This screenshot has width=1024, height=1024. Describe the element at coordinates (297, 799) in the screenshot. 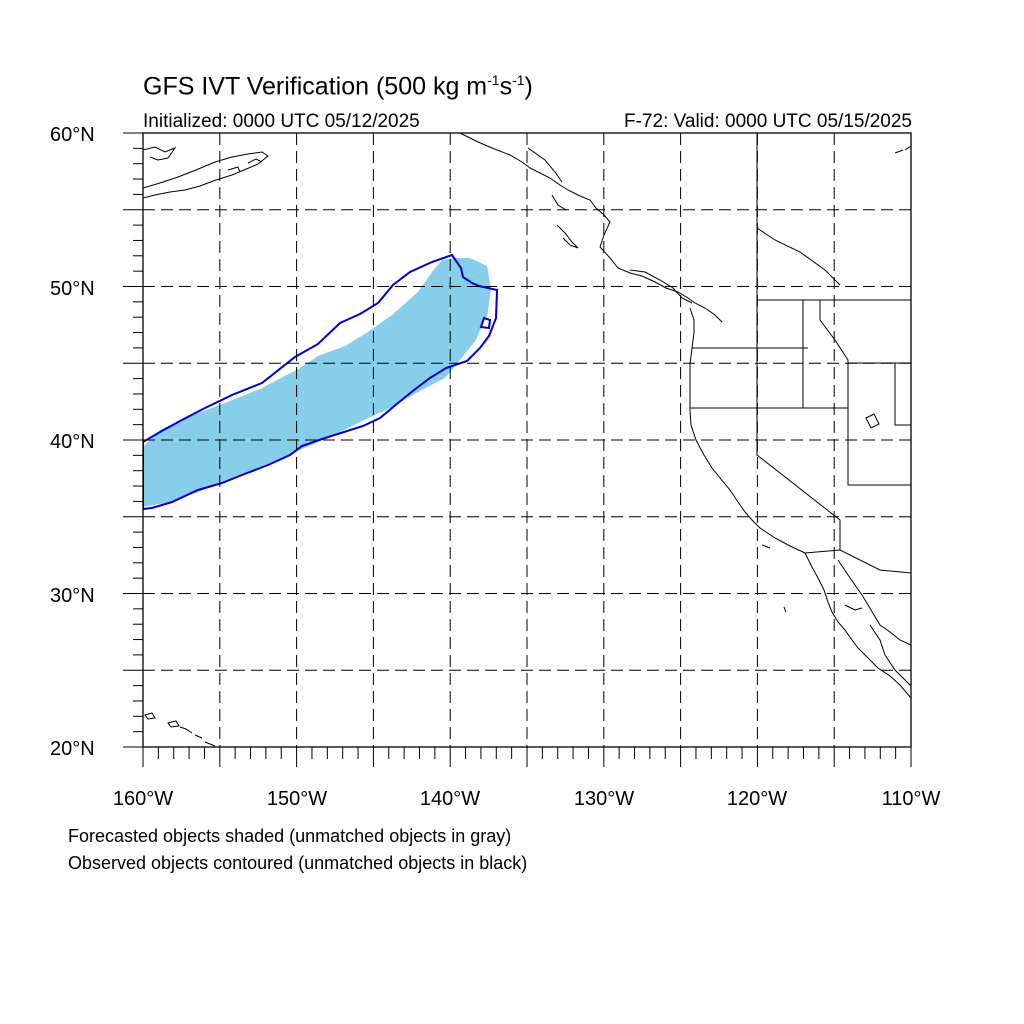

I see `lon-label-150w: 150°W` at that location.